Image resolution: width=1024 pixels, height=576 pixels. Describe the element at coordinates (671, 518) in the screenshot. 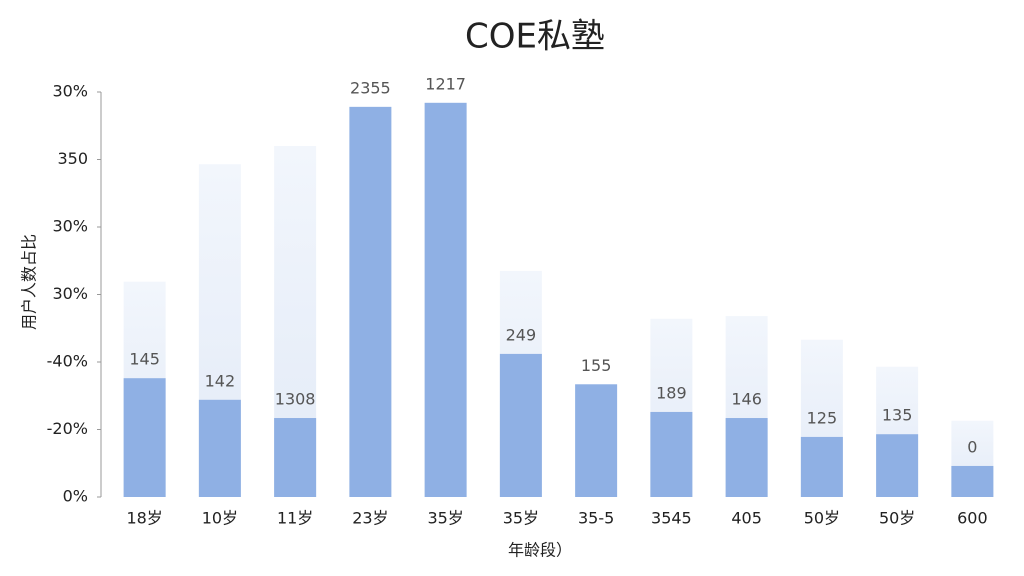

I see `x-tick-label: 3545` at that location.